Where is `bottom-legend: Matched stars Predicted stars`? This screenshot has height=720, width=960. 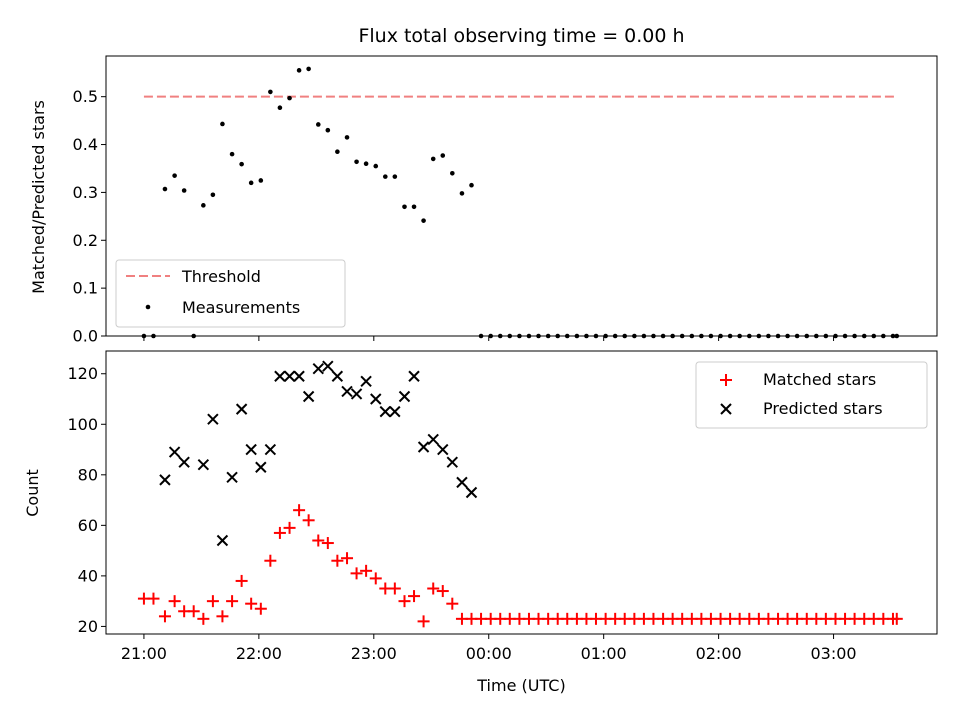
bottom-legend: Matched stars Predicted stars is located at coordinates (811, 395).